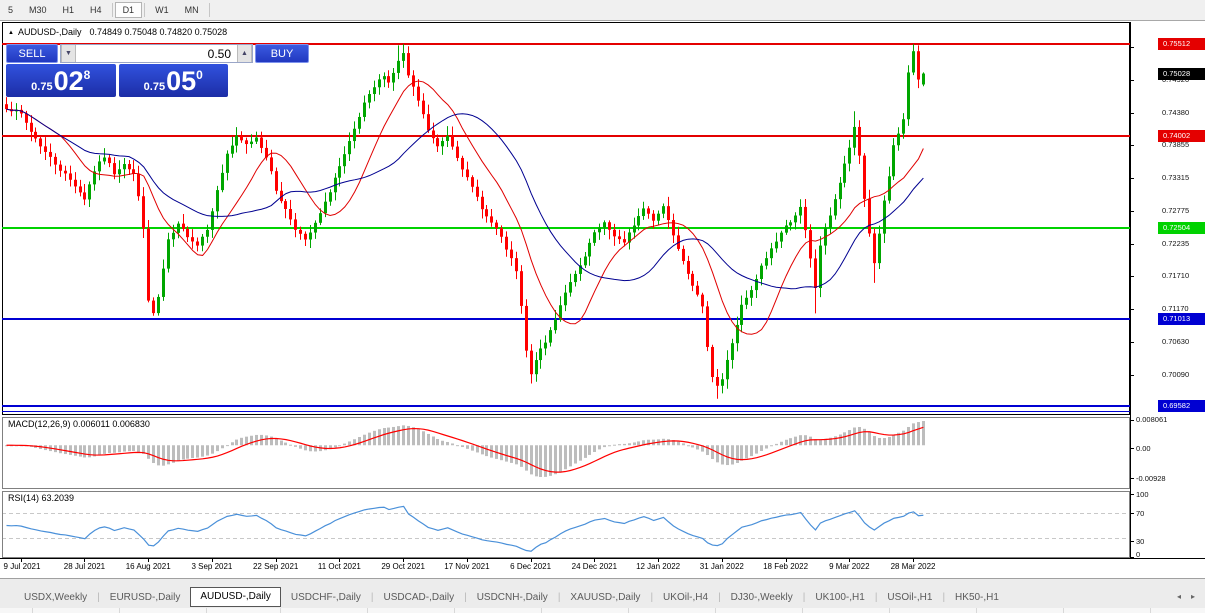 The image size is (1205, 613). I want to click on date-axis-label: 24 Dec 2021, so click(594, 566).